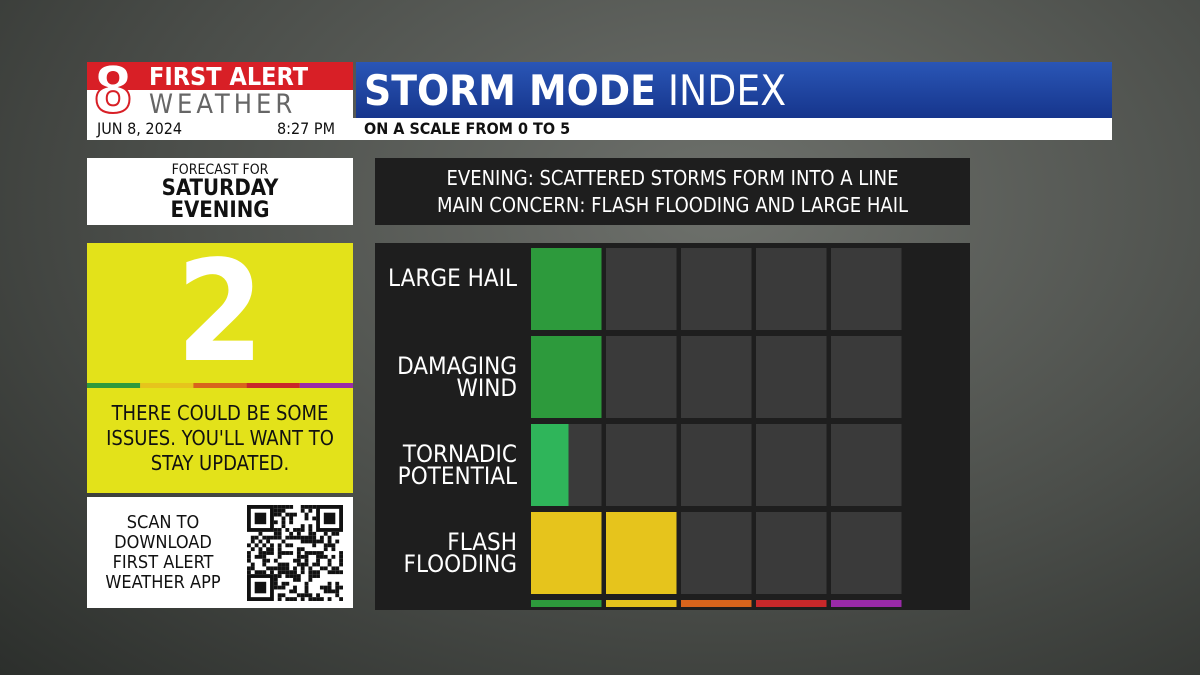  I want to click on forecast-label: FORECAST FOR, so click(220, 169).